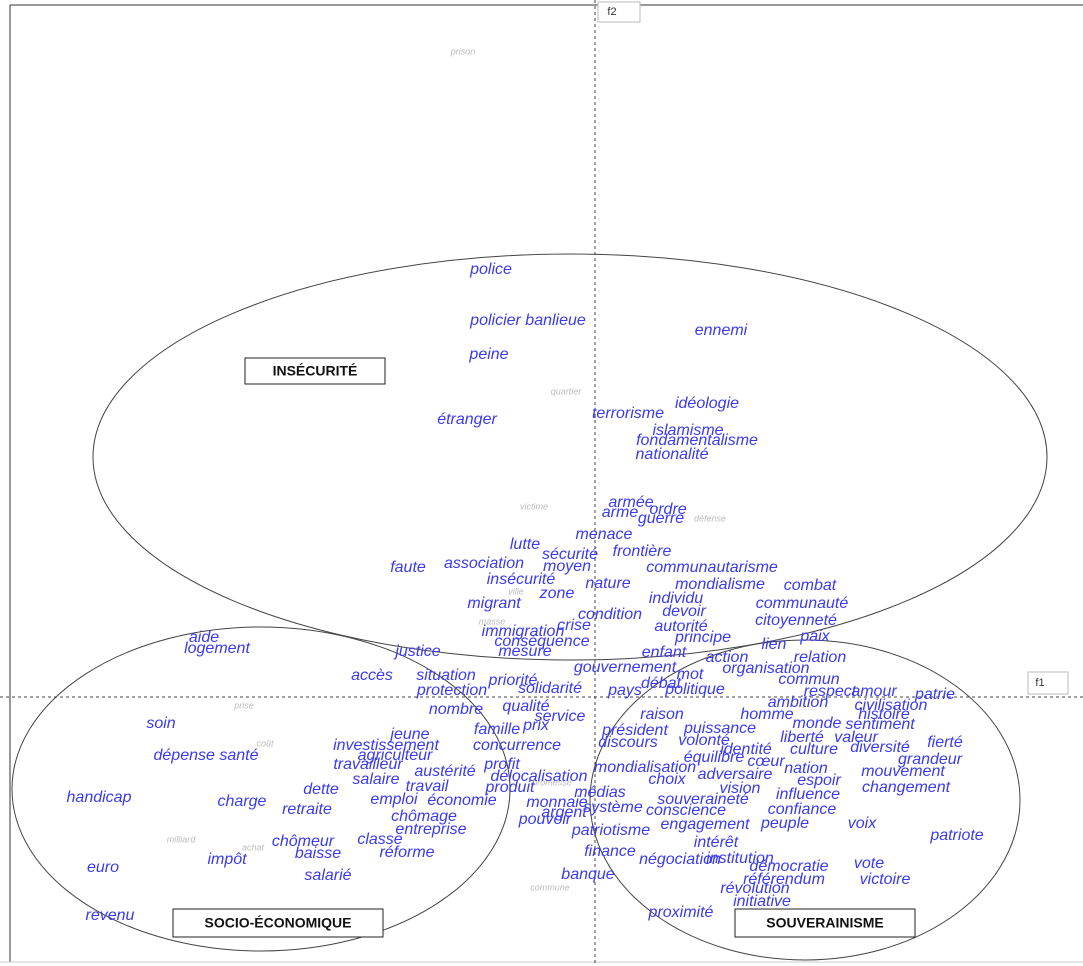 The image size is (1083, 966). What do you see at coordinates (160, 723) in the screenshot?
I see `word-point: soin` at bounding box center [160, 723].